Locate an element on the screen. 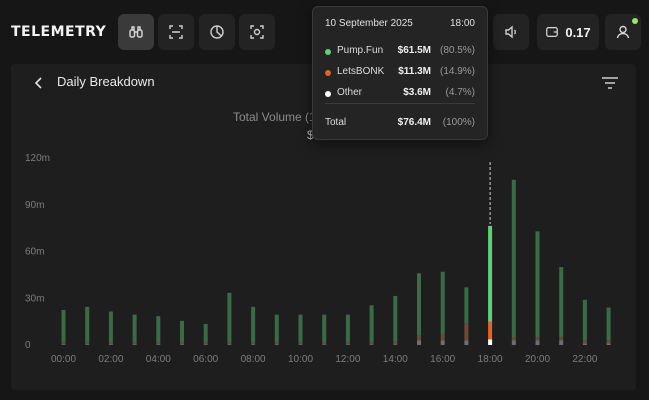  nav-scan-button is located at coordinates (176, 32).